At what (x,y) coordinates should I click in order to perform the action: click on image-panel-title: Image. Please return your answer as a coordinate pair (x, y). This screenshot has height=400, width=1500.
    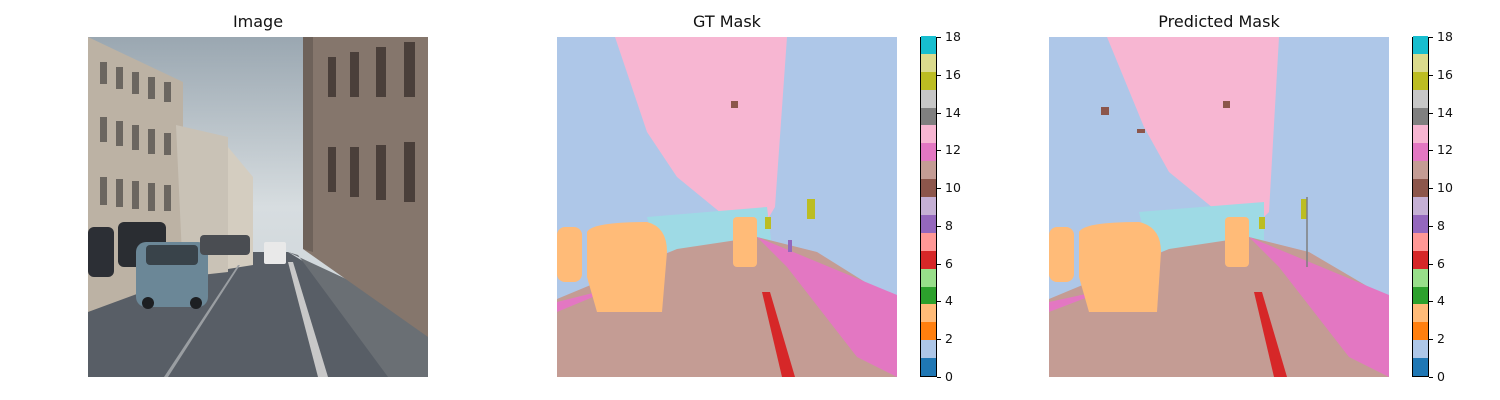
    Looking at the image, I should click on (258, 21).